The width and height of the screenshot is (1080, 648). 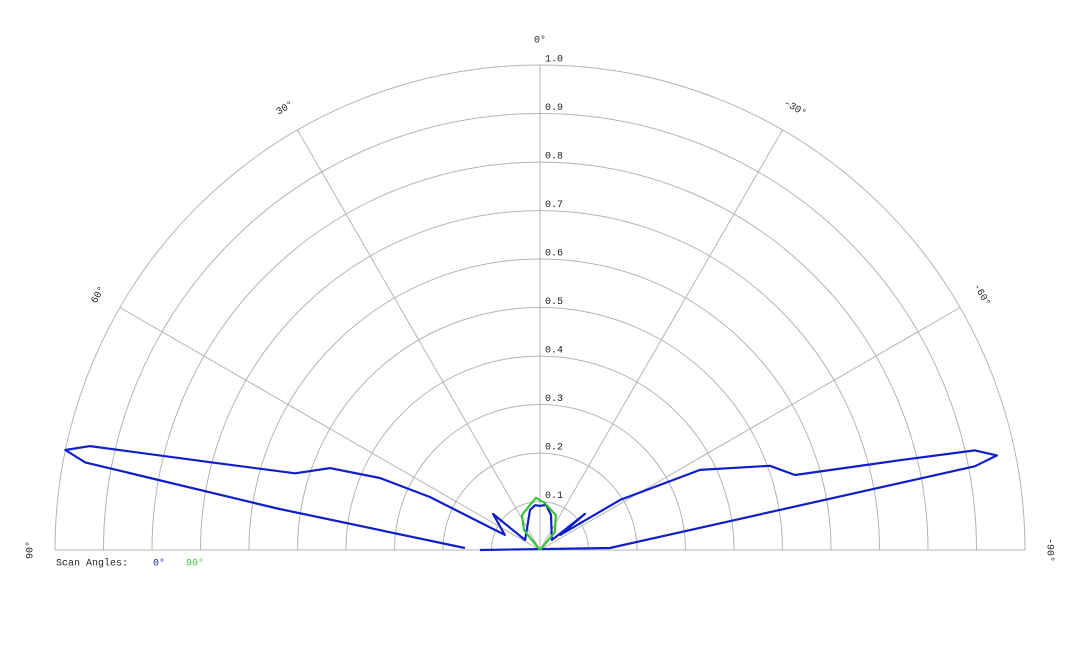 What do you see at coordinates (554, 302) in the screenshot?
I see `r-tick-label: 0.5` at bounding box center [554, 302].